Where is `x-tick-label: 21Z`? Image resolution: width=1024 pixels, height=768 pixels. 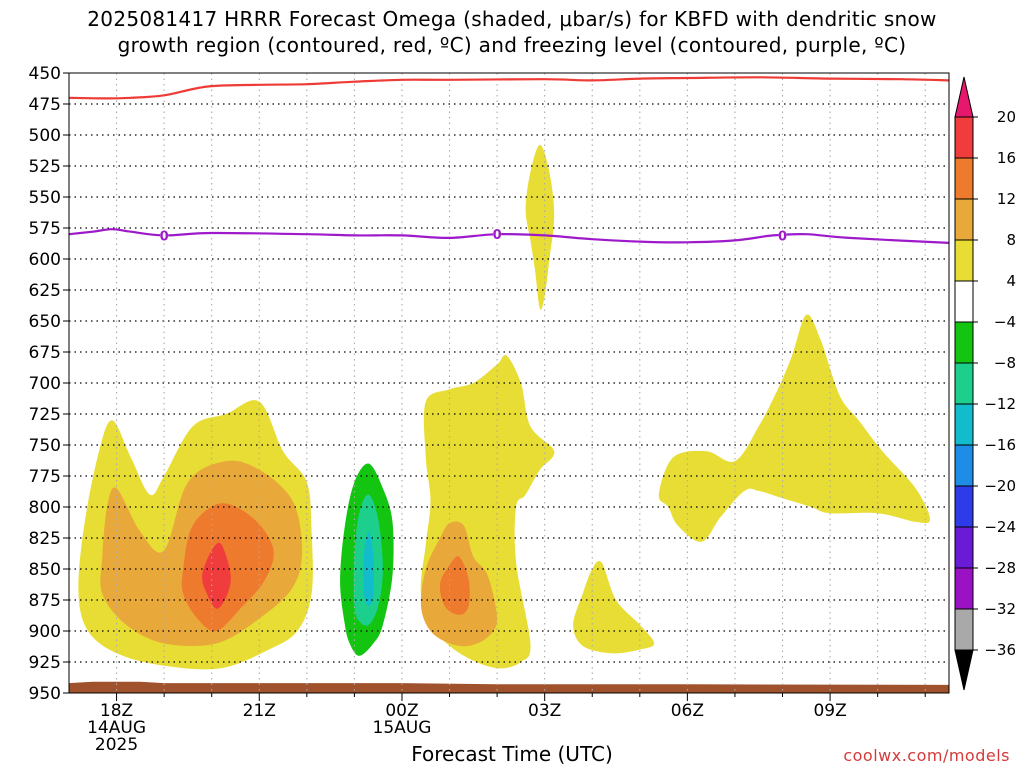 x-tick-label: 21Z is located at coordinates (259, 711).